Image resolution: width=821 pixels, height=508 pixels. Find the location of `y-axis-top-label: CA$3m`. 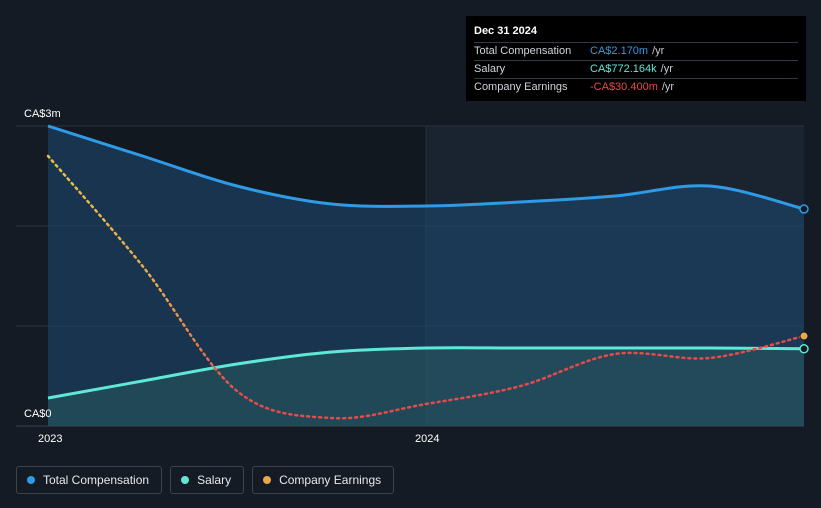

y-axis-top-label: CA$3m is located at coordinates (42, 114).